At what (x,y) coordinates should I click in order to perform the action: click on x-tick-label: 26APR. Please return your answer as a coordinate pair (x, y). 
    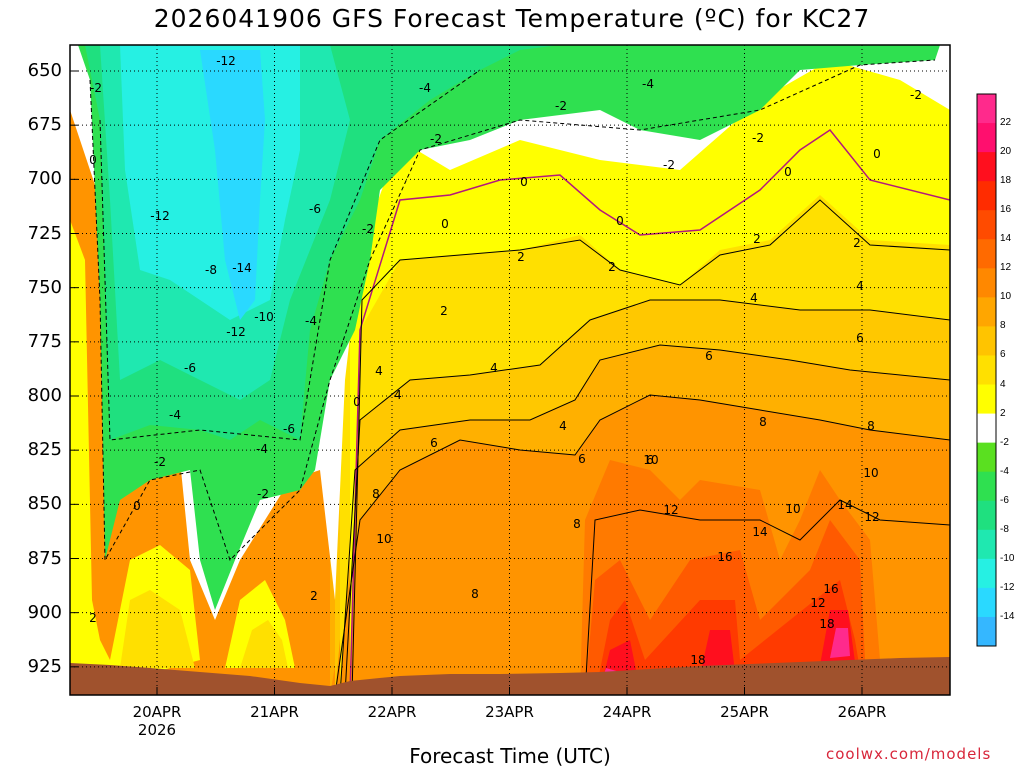
    Looking at the image, I should click on (862, 712).